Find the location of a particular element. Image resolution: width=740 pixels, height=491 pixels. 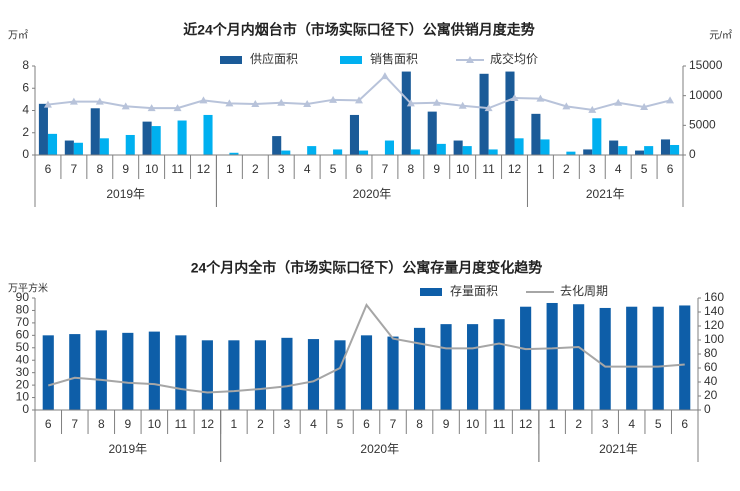

group-label: 2019年 is located at coordinates (127, 449).